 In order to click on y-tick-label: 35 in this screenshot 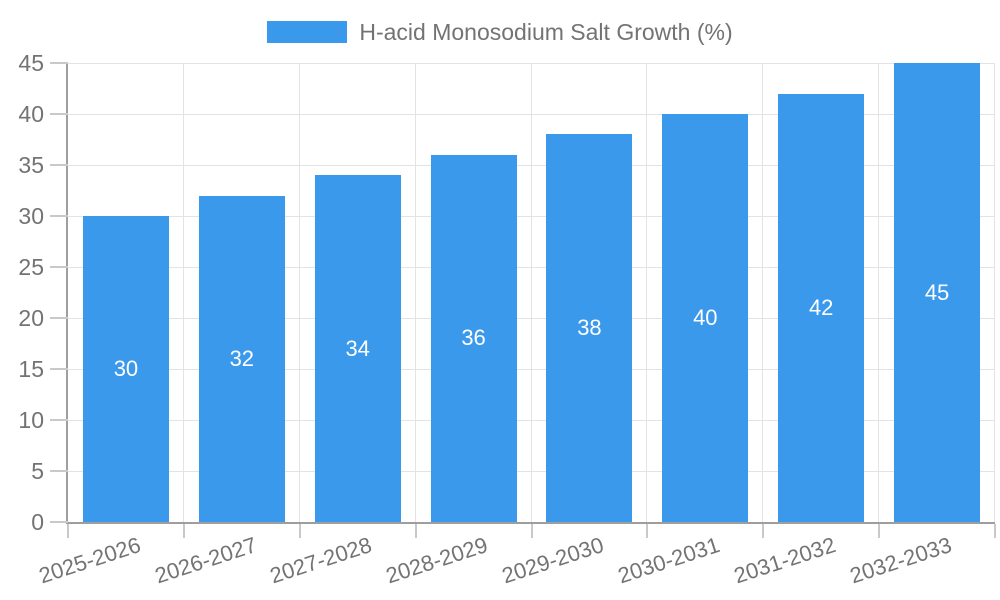, I will do `click(31, 165)`.